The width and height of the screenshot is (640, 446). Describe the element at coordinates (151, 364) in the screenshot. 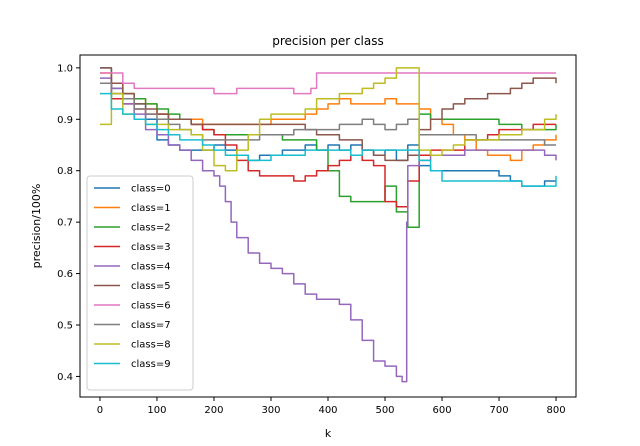

I see `legend-label-class-9: class=9` at that location.